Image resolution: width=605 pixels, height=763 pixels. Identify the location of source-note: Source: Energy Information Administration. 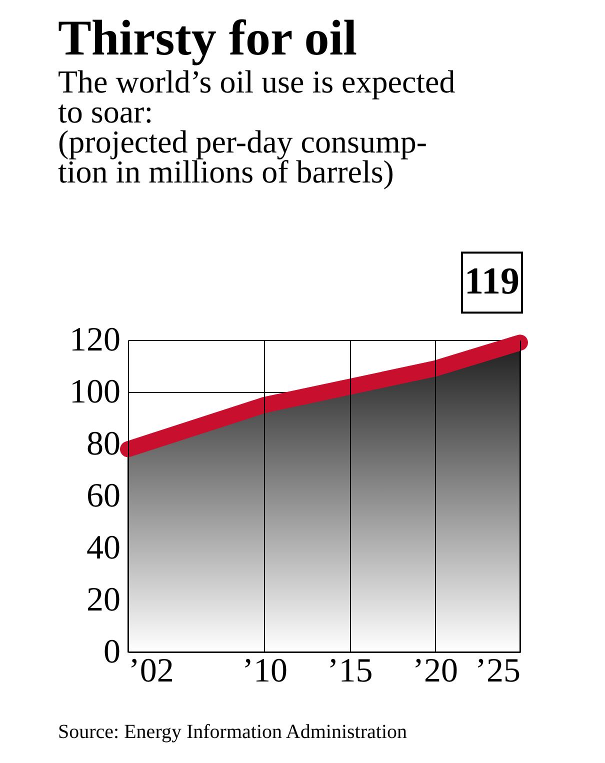
(233, 732).